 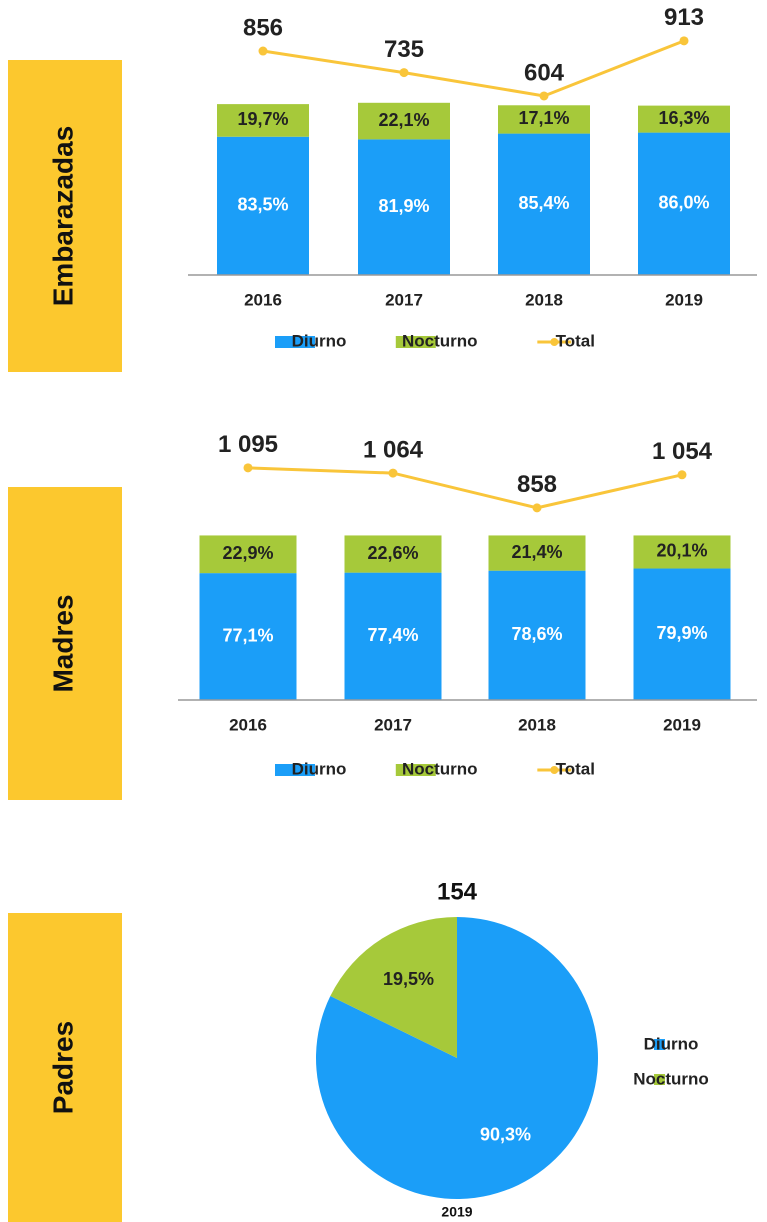 I want to click on pie-slice, so click(x=393, y=987).